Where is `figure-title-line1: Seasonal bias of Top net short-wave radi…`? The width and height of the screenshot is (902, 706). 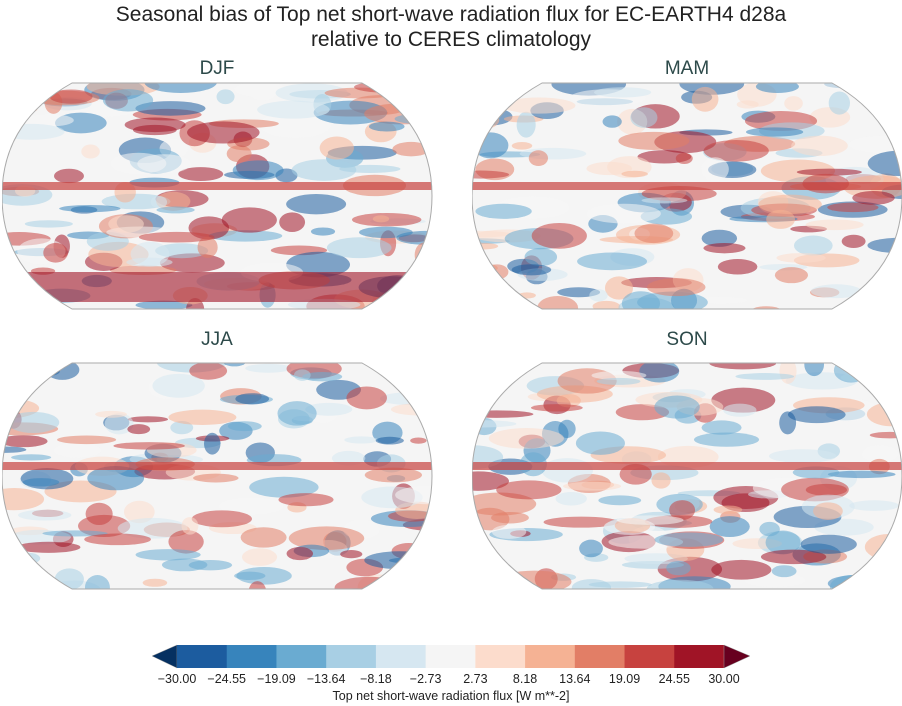
figure-title-line1: Seasonal bias of Top net short-wave radi… is located at coordinates (451, 14).